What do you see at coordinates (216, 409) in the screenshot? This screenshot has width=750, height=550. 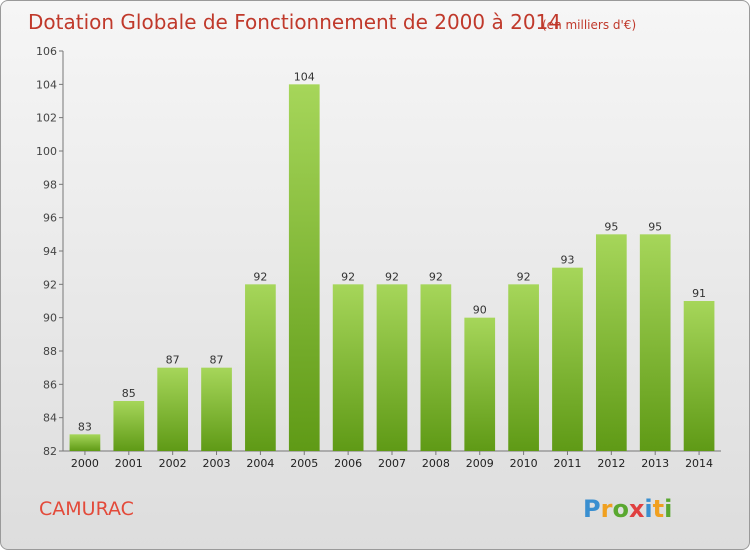 I see `bar-2003` at bounding box center [216, 409].